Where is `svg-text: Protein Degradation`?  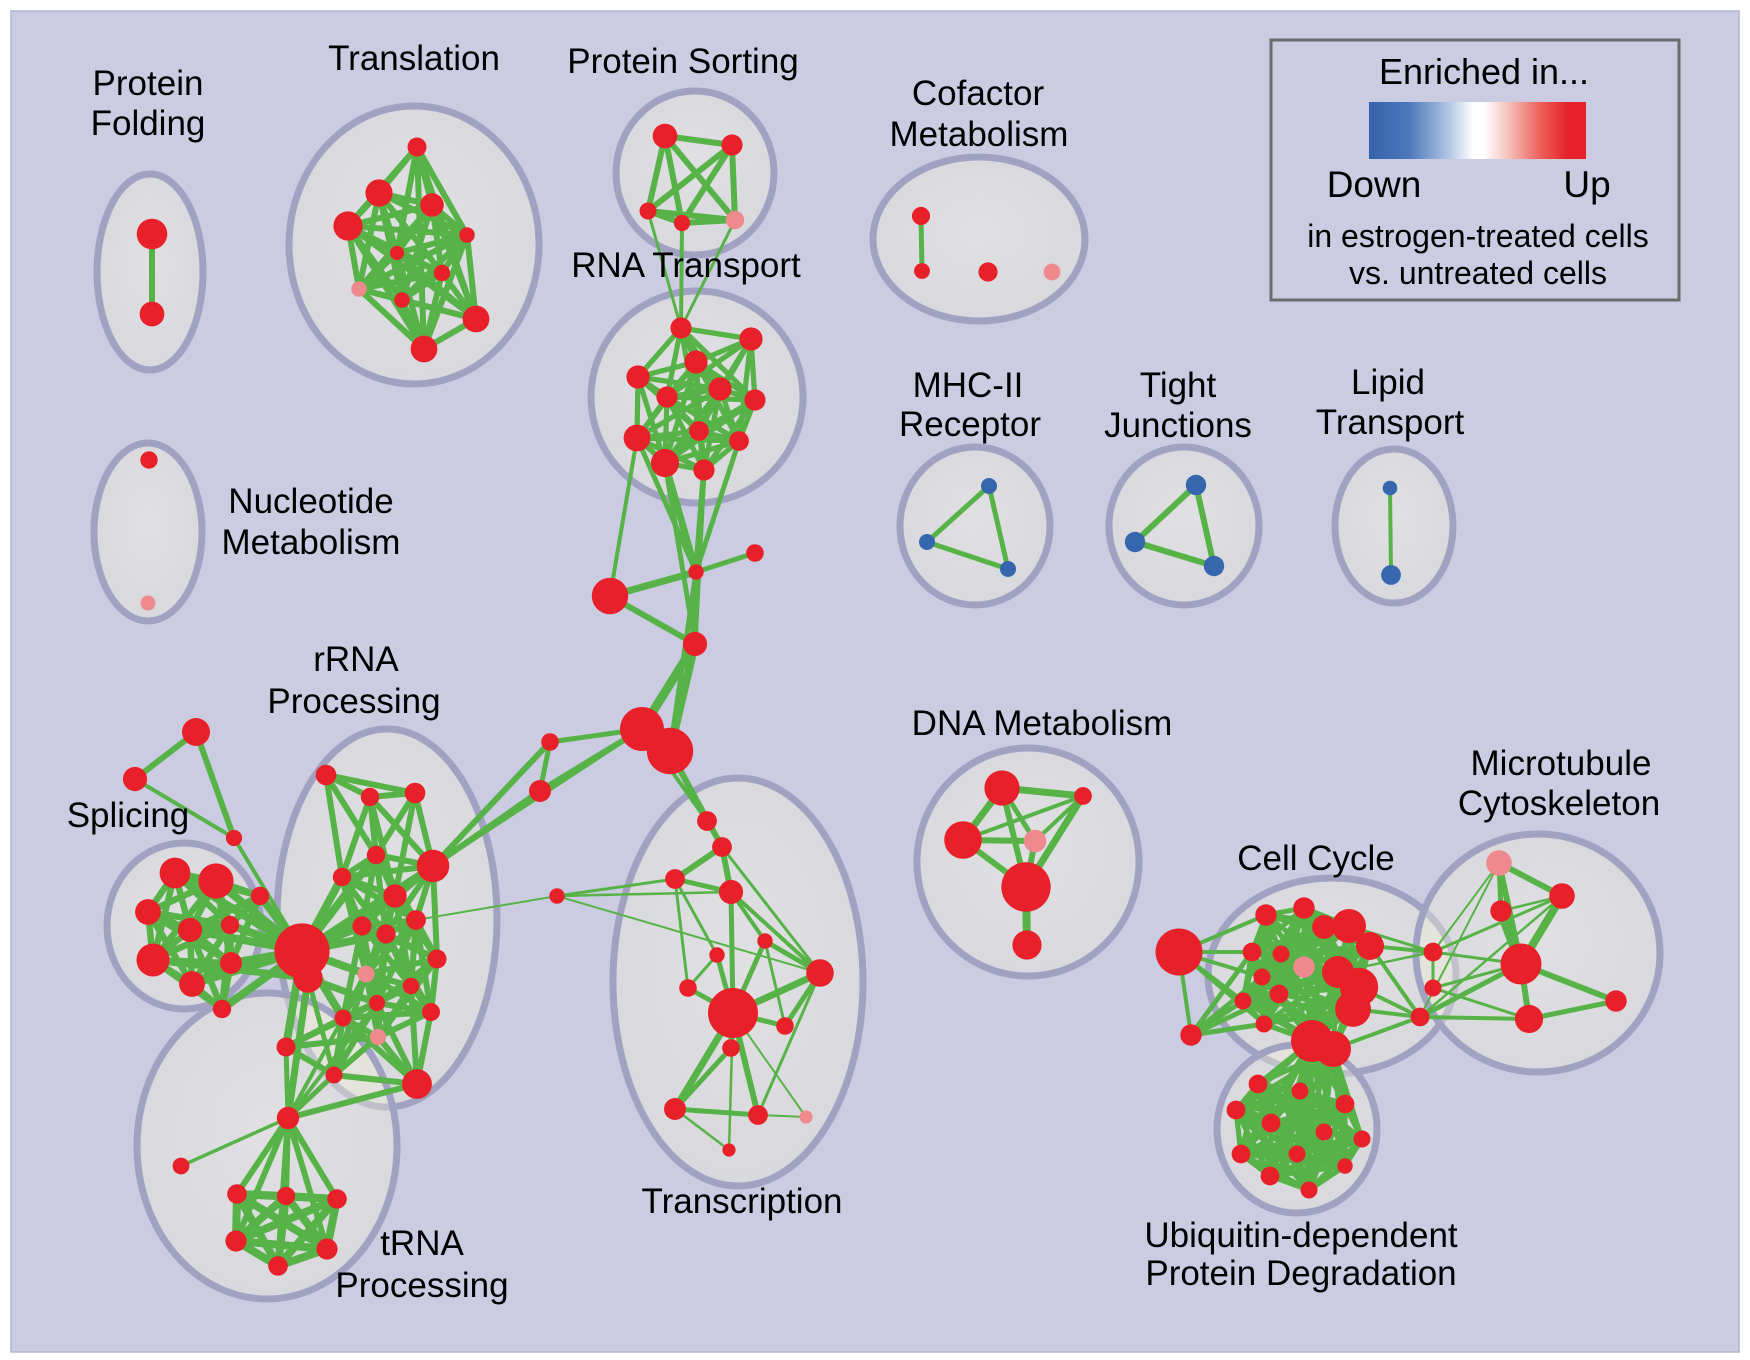 svg-text: Protein Degradation is located at coordinates (1300, 1273).